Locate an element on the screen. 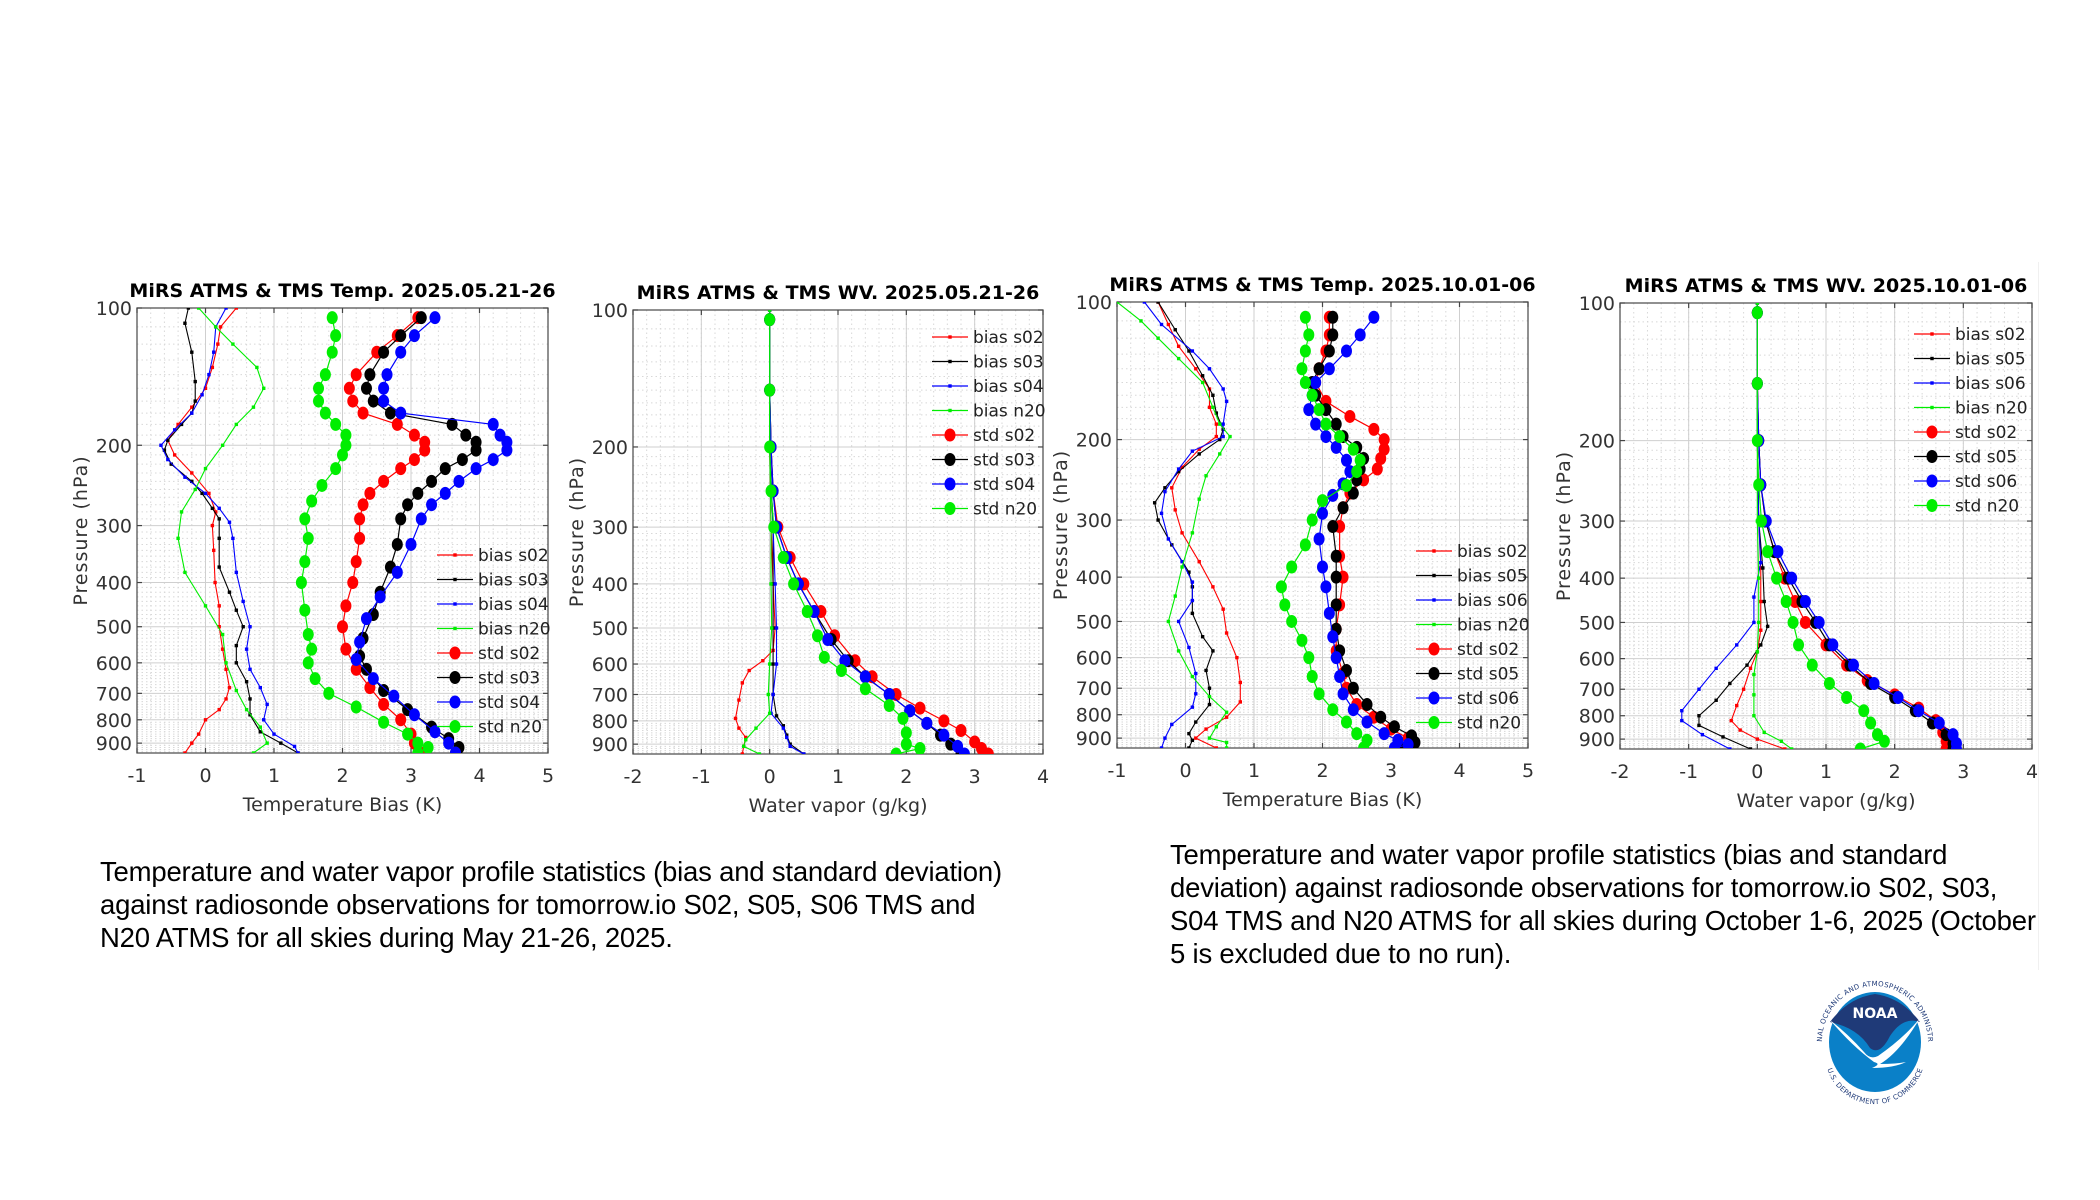  x-tick-label: 1 is located at coordinates (838, 777).